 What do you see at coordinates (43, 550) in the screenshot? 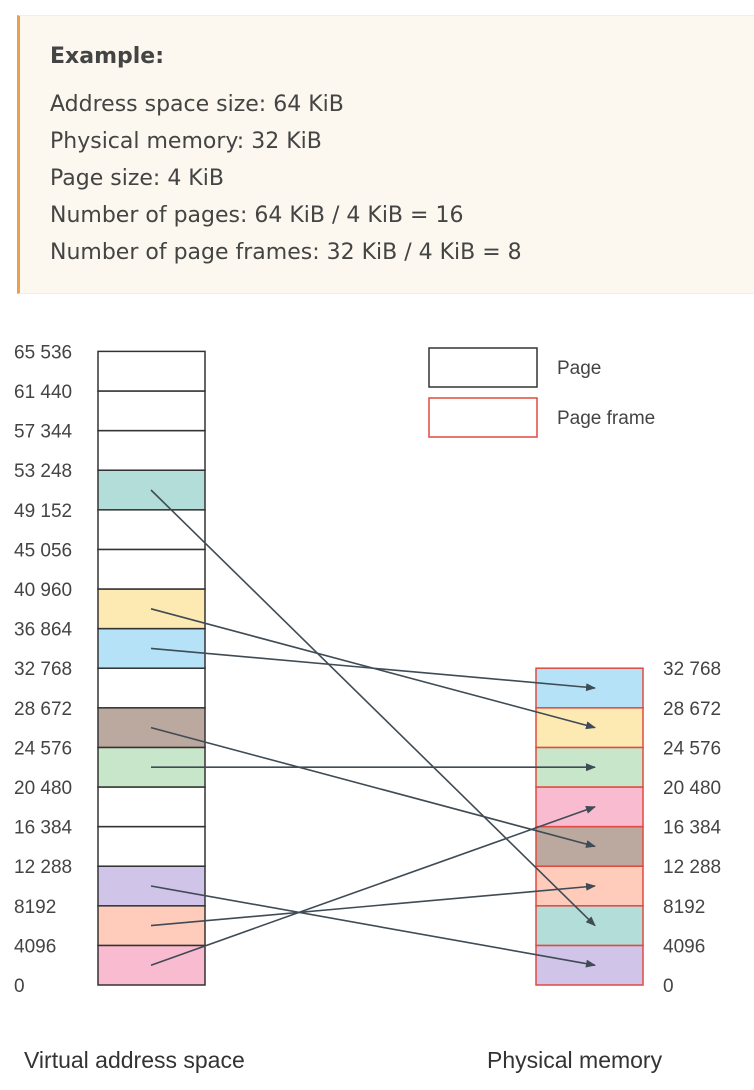
I see `virtual-tick-label: 45 056` at bounding box center [43, 550].